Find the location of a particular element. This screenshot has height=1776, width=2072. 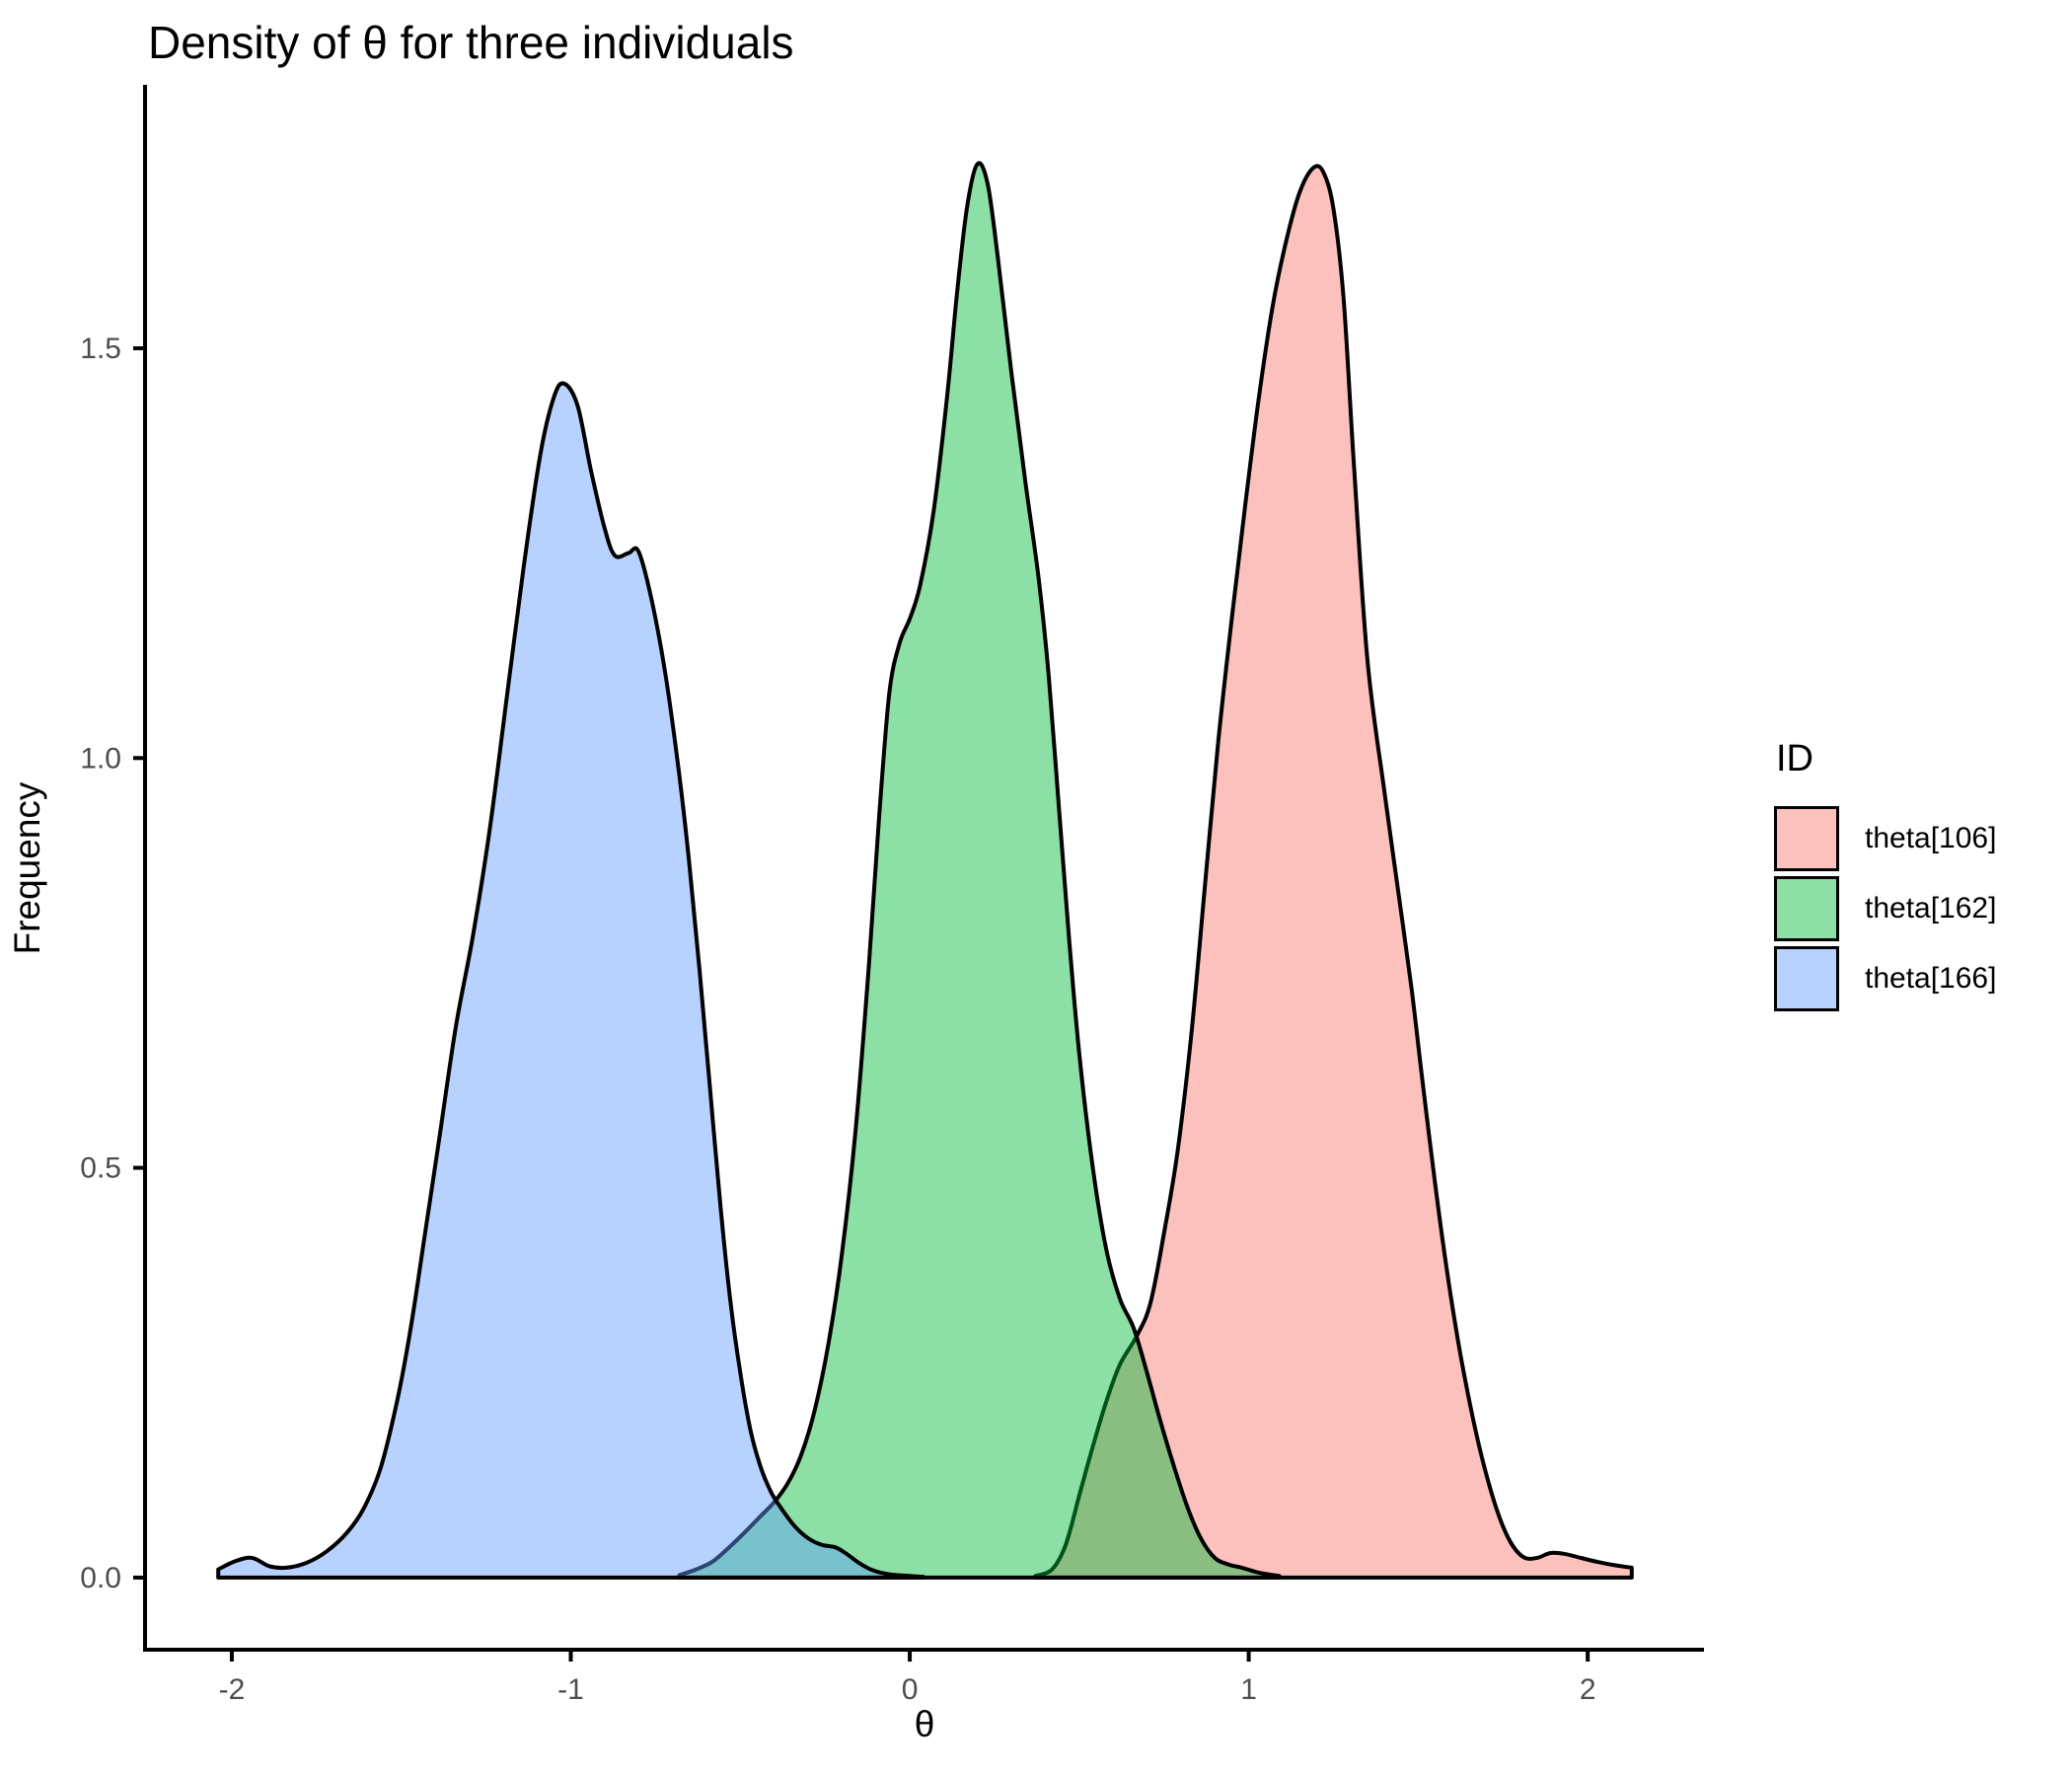

y-tick-label: 1.5 is located at coordinates (100, 349).